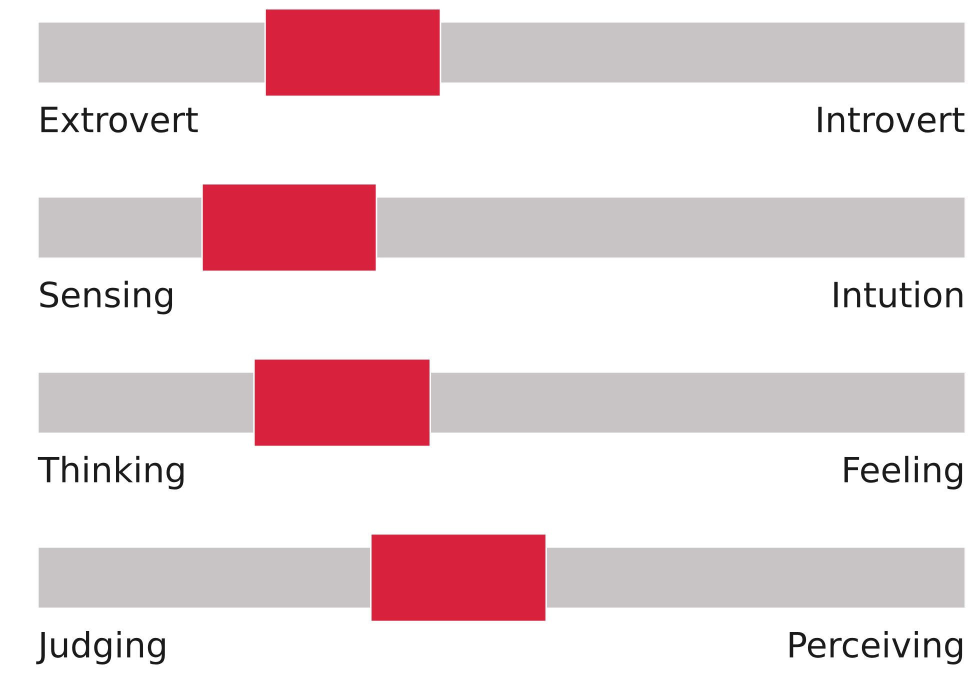 This screenshot has height=674, width=974. Describe the element at coordinates (100, 647) in the screenshot. I see `y-tick-label: Judging` at that location.